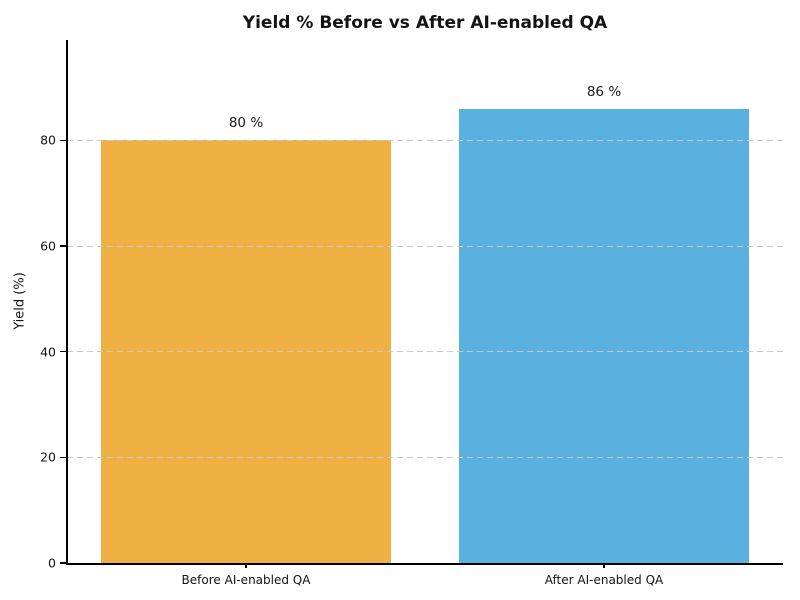 This screenshot has width=800, height=600. What do you see at coordinates (48, 352) in the screenshot?
I see `y-tick-label: 40` at bounding box center [48, 352].